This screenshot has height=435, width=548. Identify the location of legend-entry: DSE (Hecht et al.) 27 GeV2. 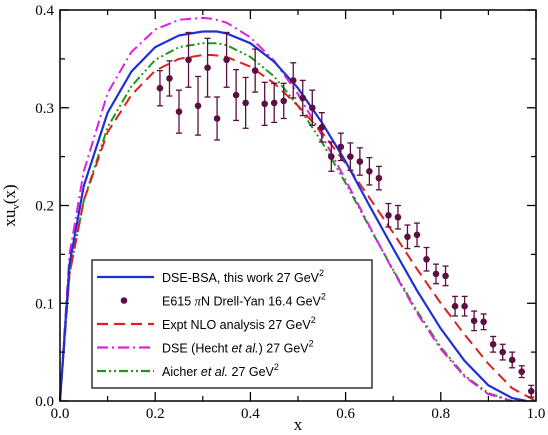
(205, 347).